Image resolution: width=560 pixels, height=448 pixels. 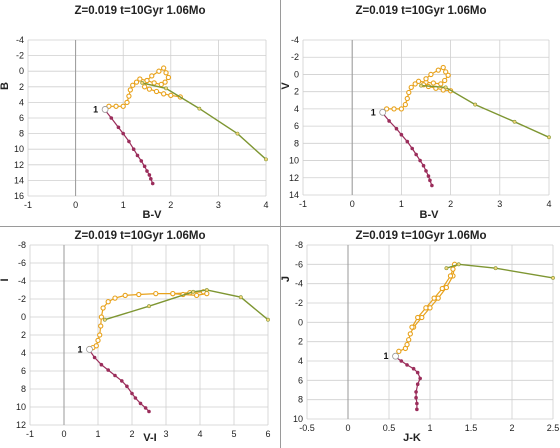 What do you see at coordinates (20, 40) in the screenshot?
I see `y-tick-label: -4` at bounding box center [20, 40].